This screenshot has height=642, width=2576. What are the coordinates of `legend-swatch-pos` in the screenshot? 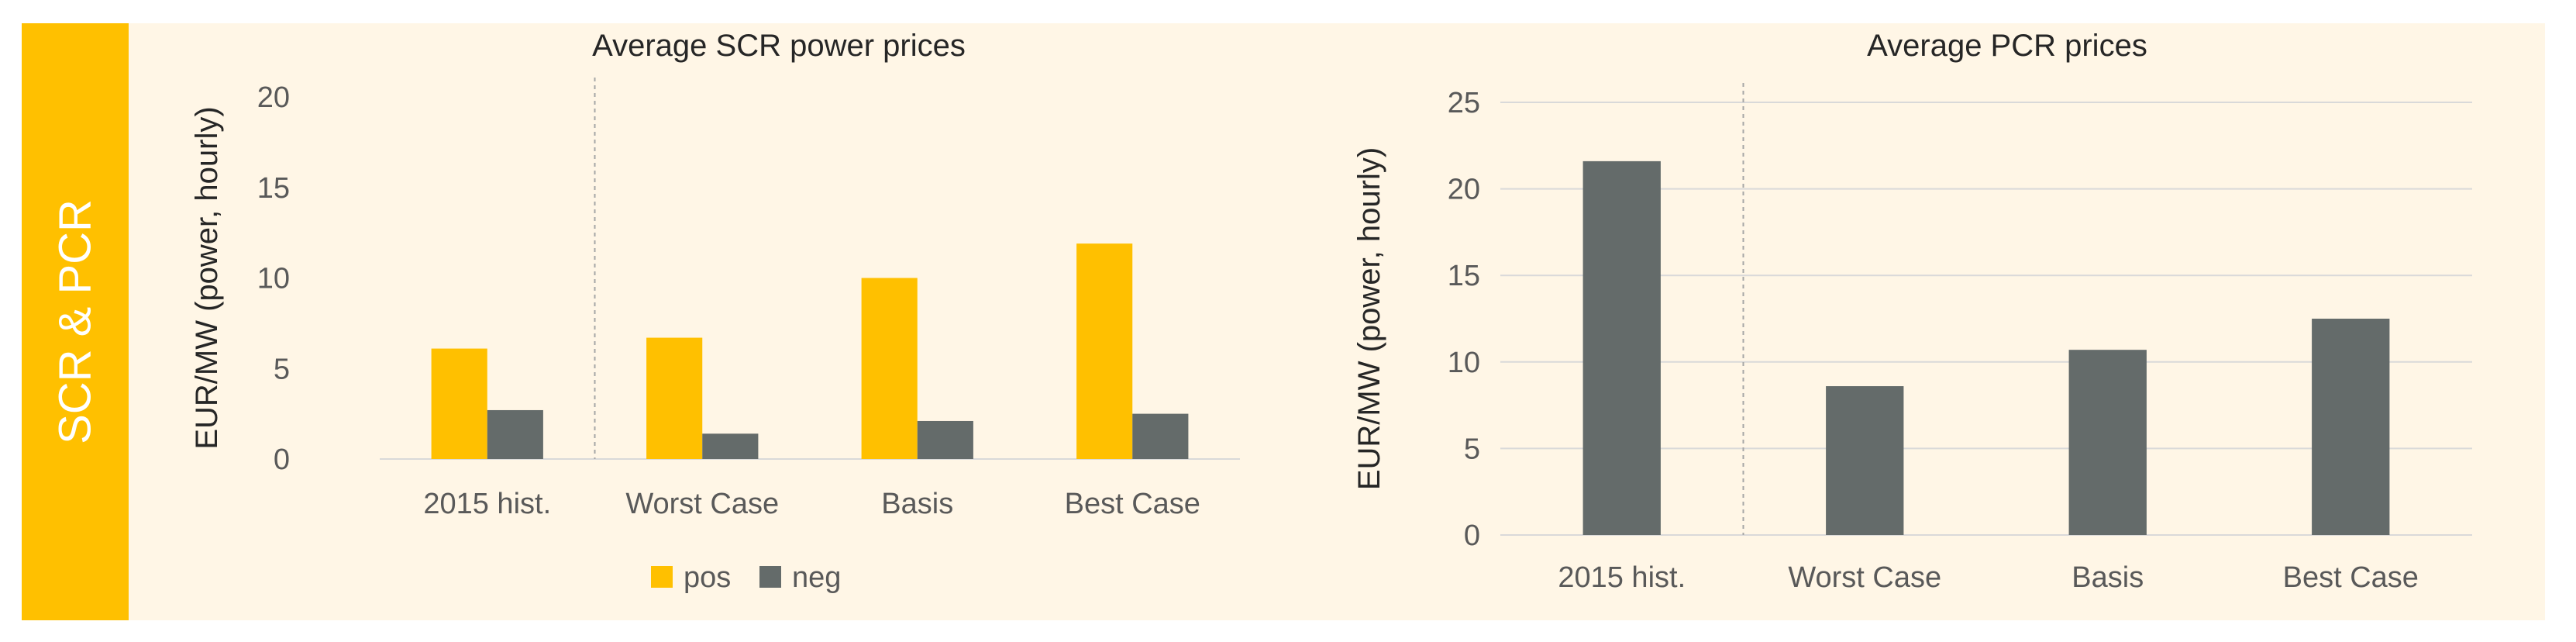 It's located at (662, 577).